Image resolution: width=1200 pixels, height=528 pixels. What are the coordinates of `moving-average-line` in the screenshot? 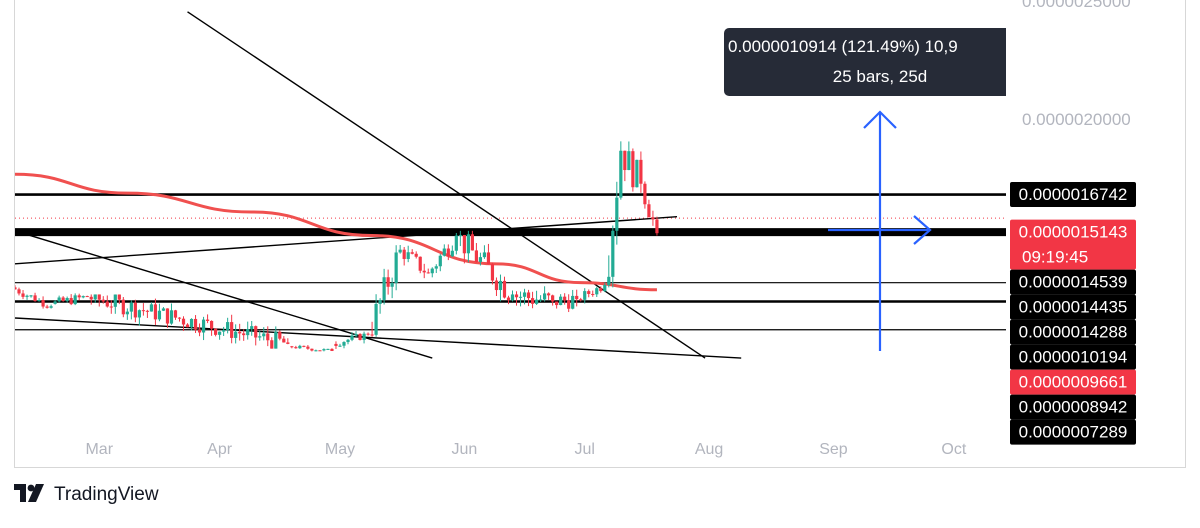 It's located at (336, 232).